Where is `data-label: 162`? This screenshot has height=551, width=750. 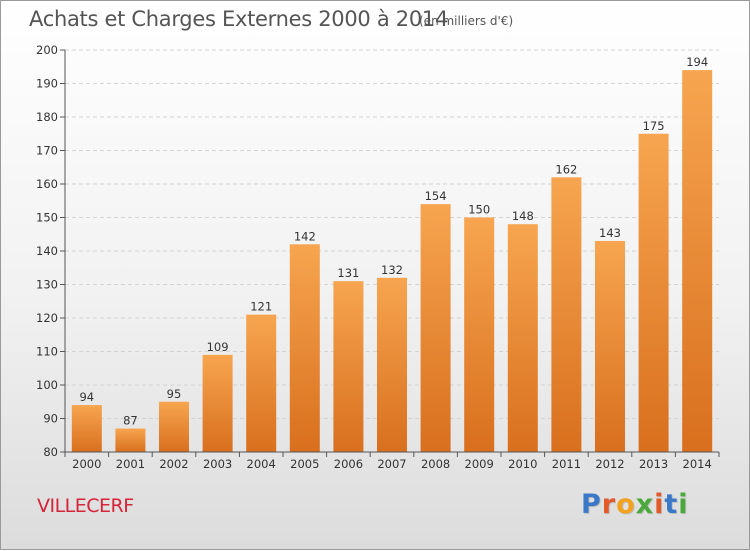
data-label: 162 is located at coordinates (566, 169).